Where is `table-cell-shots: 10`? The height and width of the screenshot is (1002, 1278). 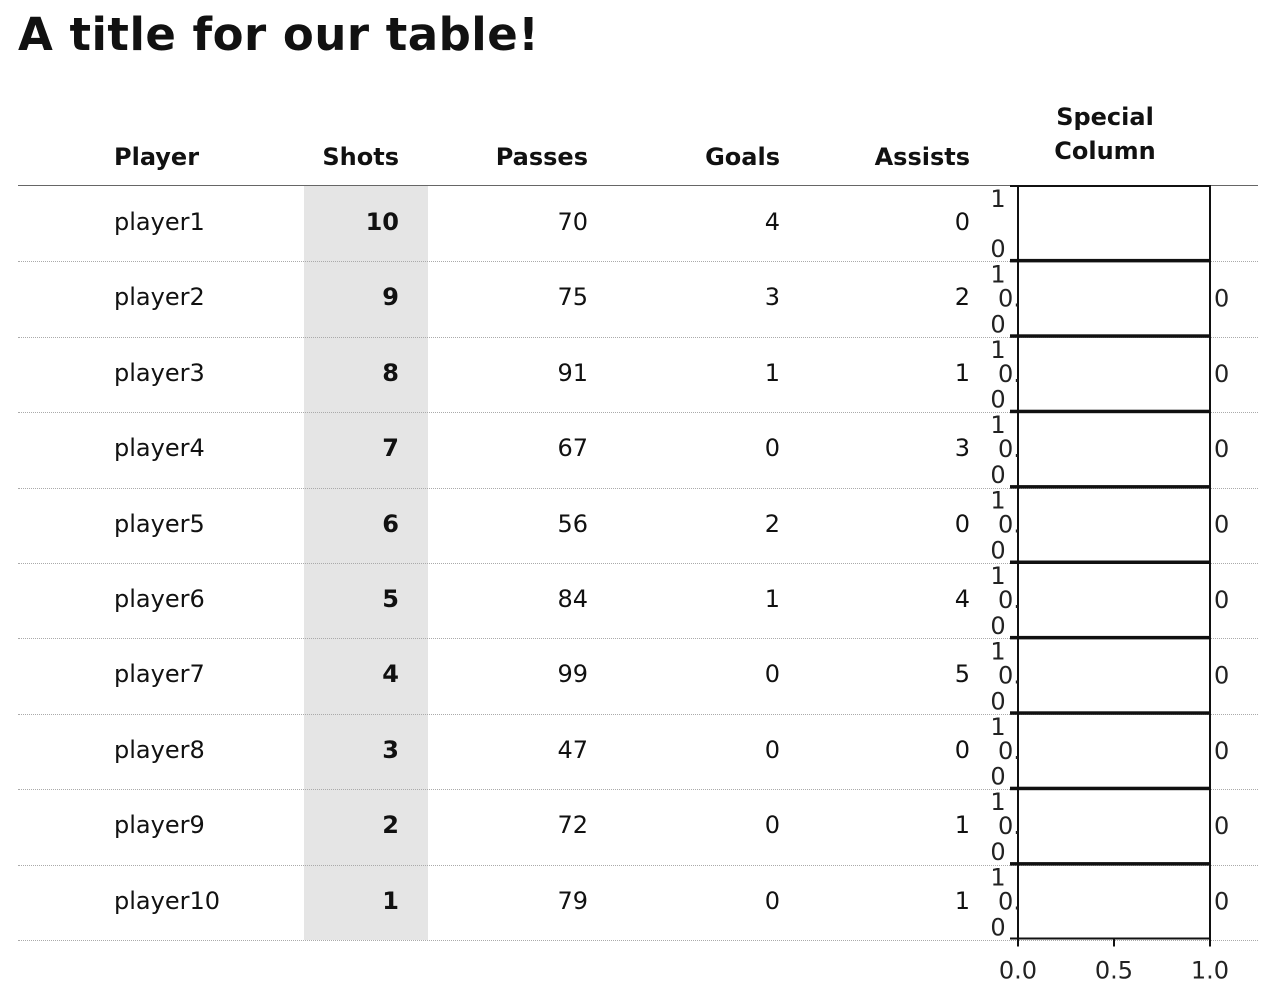 table-cell-shots: 10 is located at coordinates (382, 222).